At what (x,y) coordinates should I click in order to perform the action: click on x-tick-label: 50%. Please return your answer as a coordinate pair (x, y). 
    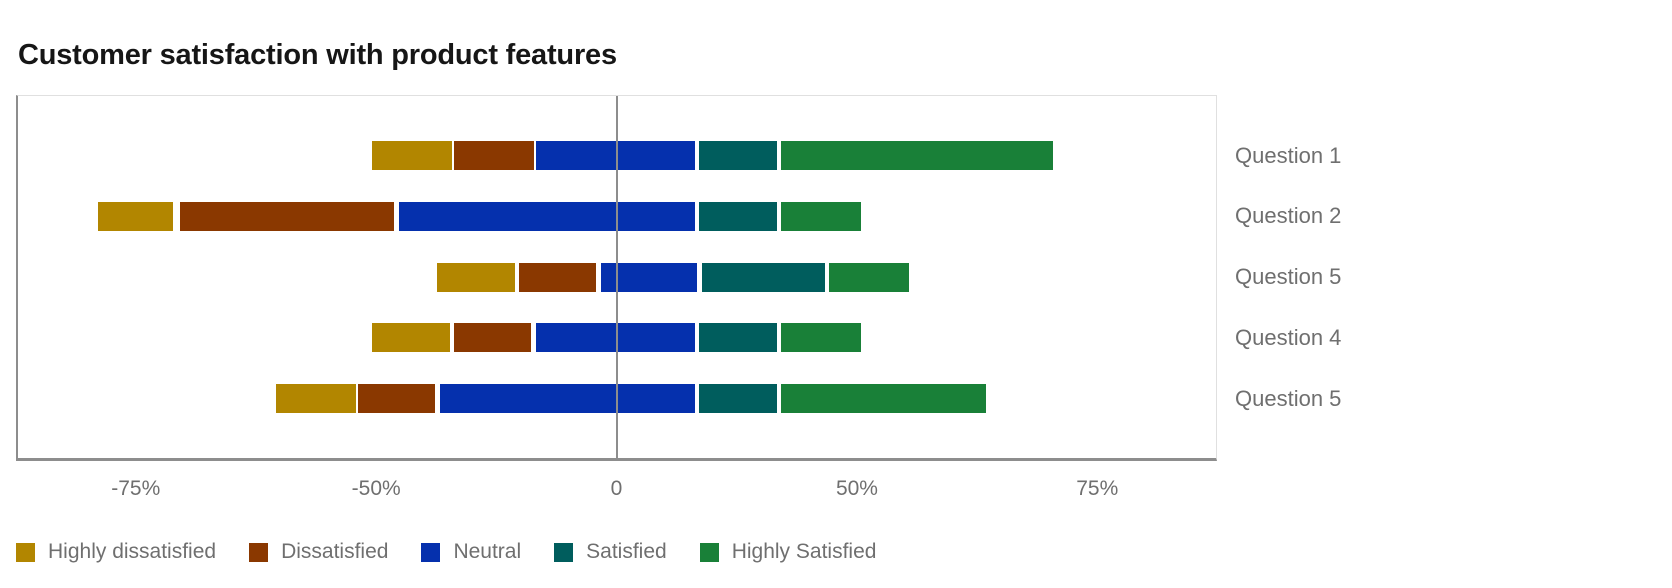
    Looking at the image, I should click on (856, 488).